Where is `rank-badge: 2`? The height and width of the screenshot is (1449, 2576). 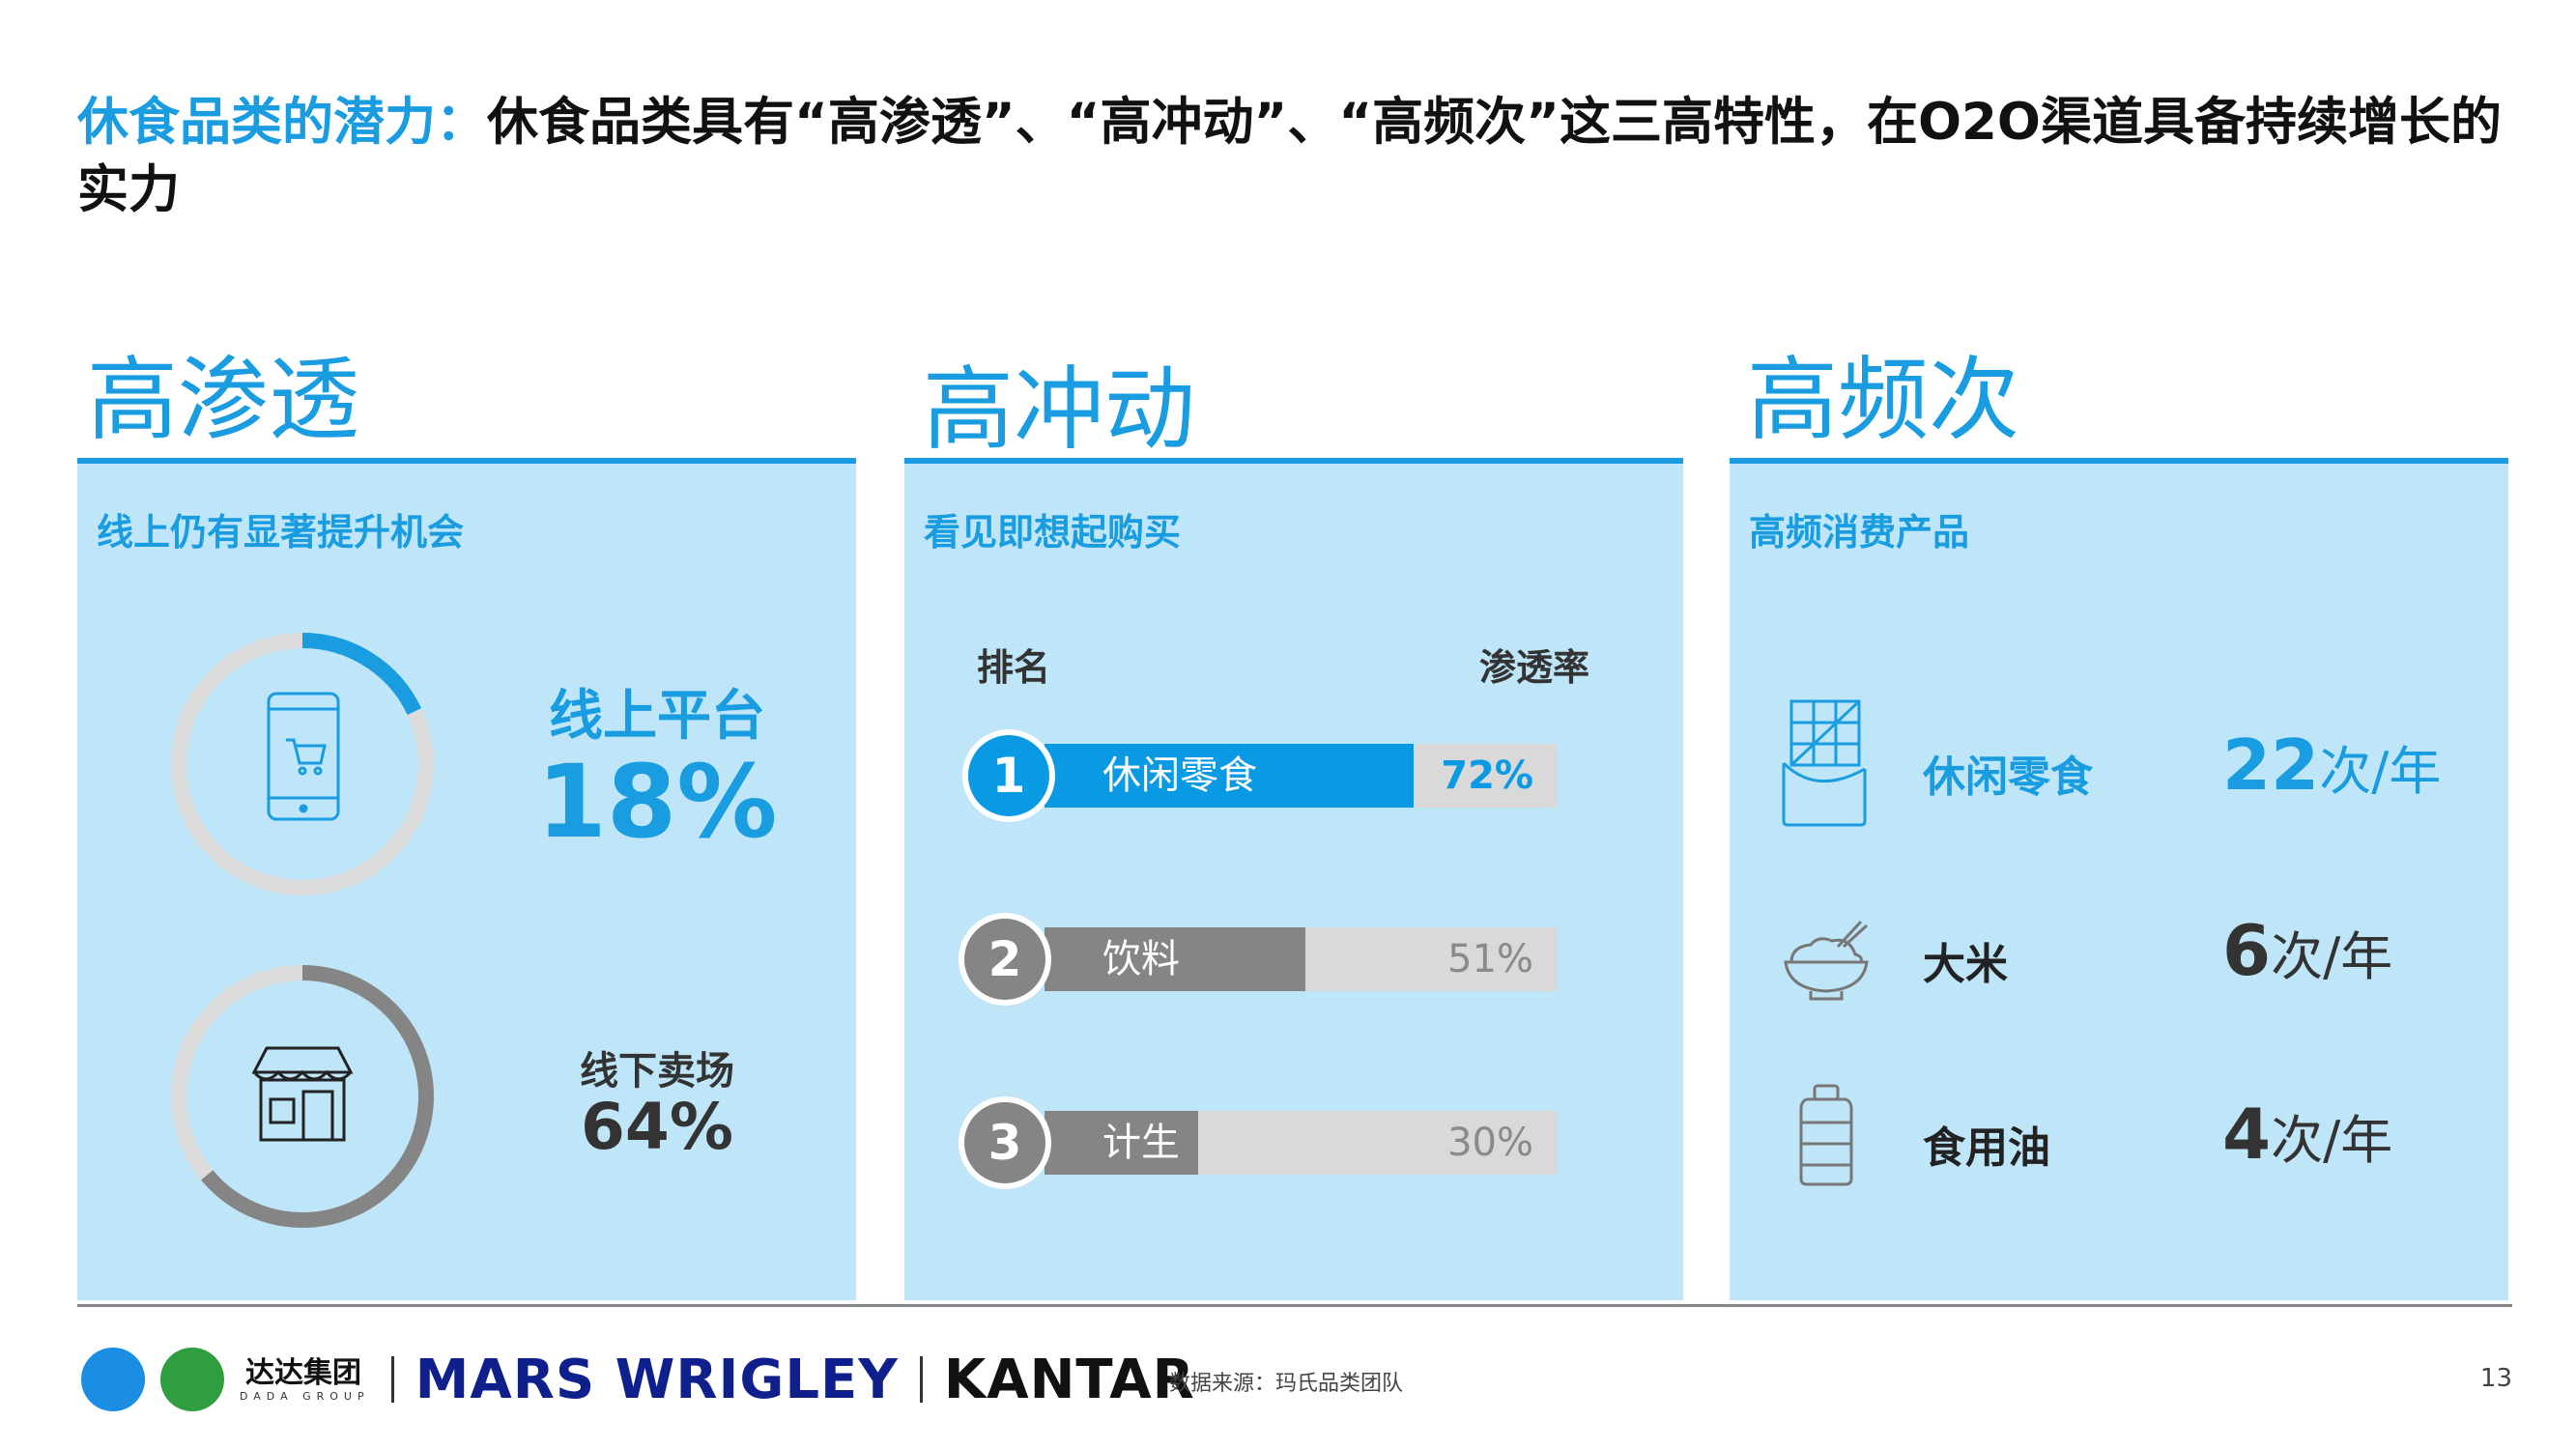
rank-badge: 2 is located at coordinates (1005, 959).